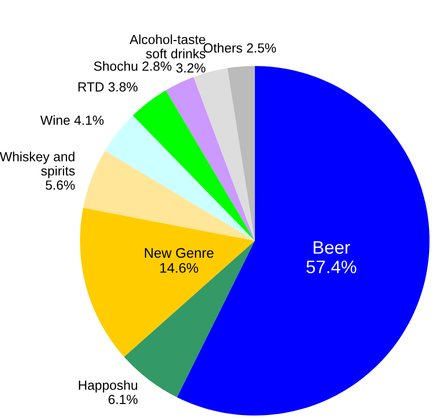 The width and height of the screenshot is (434, 419). What do you see at coordinates (133, 66) in the screenshot?
I see `slice-label: Shochu 2.8%` at bounding box center [133, 66].